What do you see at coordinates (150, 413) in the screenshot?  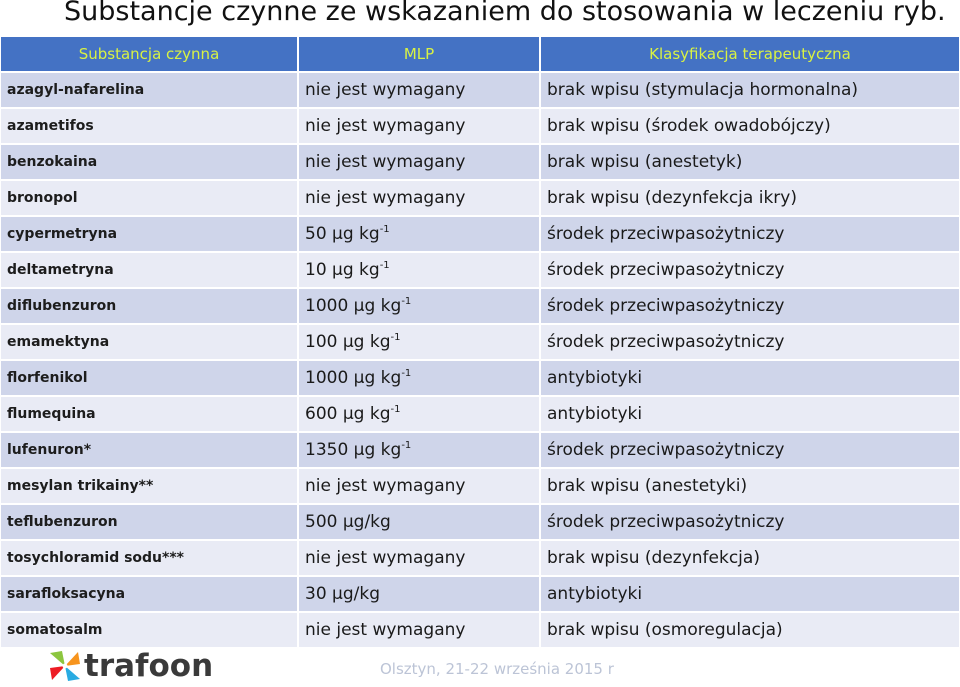 I see `substance-name-cell: flumequina` at bounding box center [150, 413].